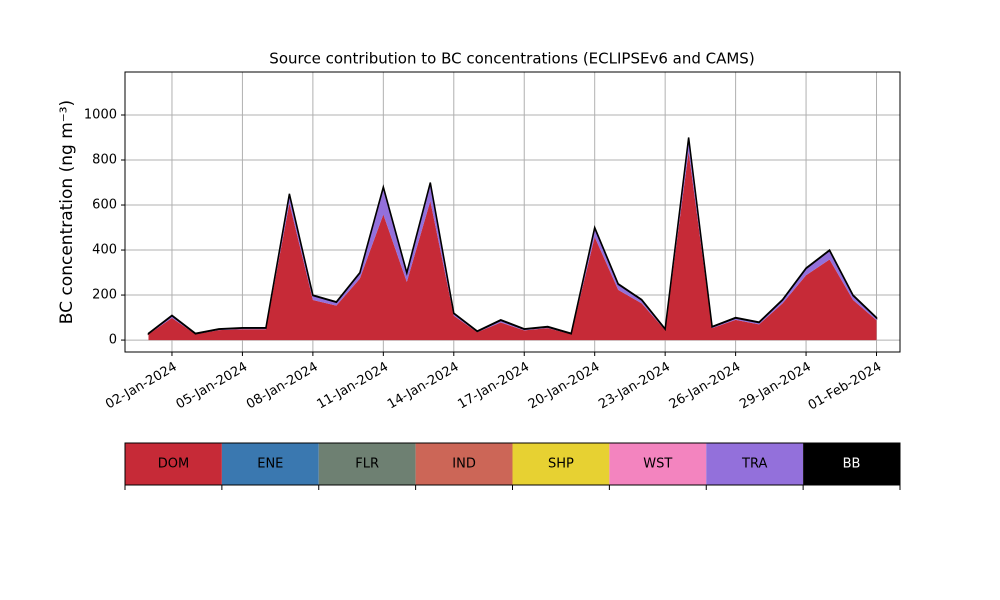 Image resolution: width=1000 pixels, height=600 pixels. What do you see at coordinates (104, 205) in the screenshot?
I see `y-tick-label: 600` at bounding box center [104, 205].